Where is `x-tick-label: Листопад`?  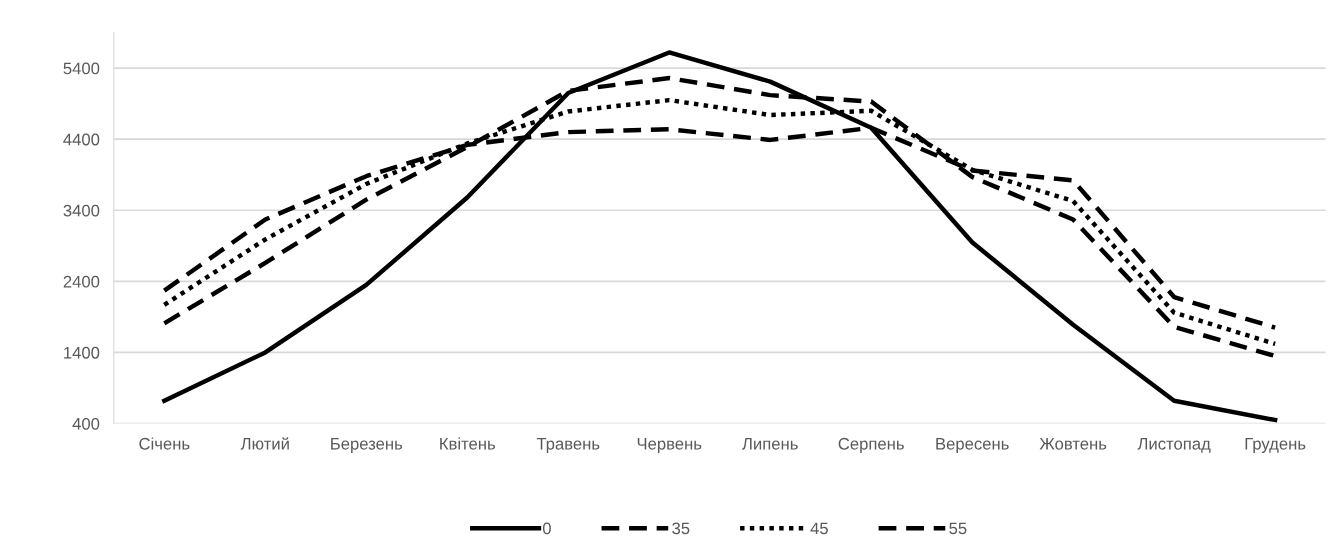
x-tick-label: Листопад is located at coordinates (1174, 445).